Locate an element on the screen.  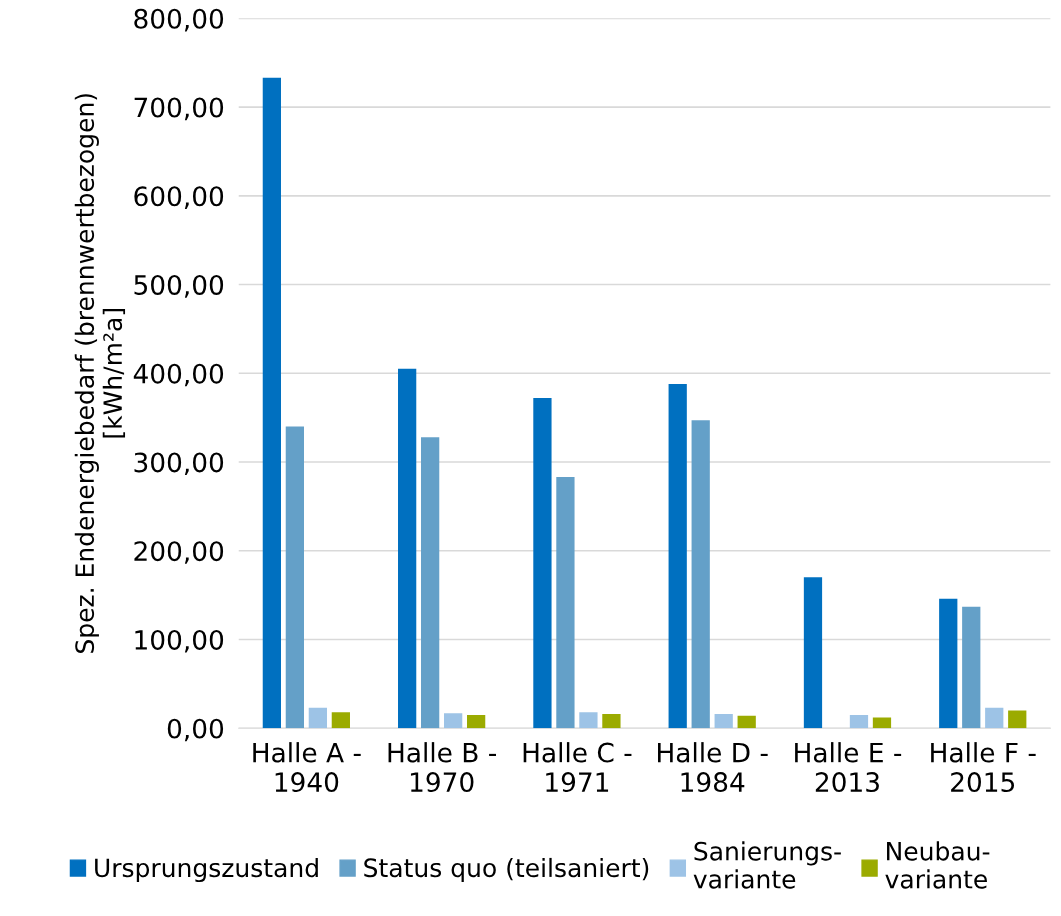
legend-label: Sanierungs- variante is located at coordinates (767, 865).